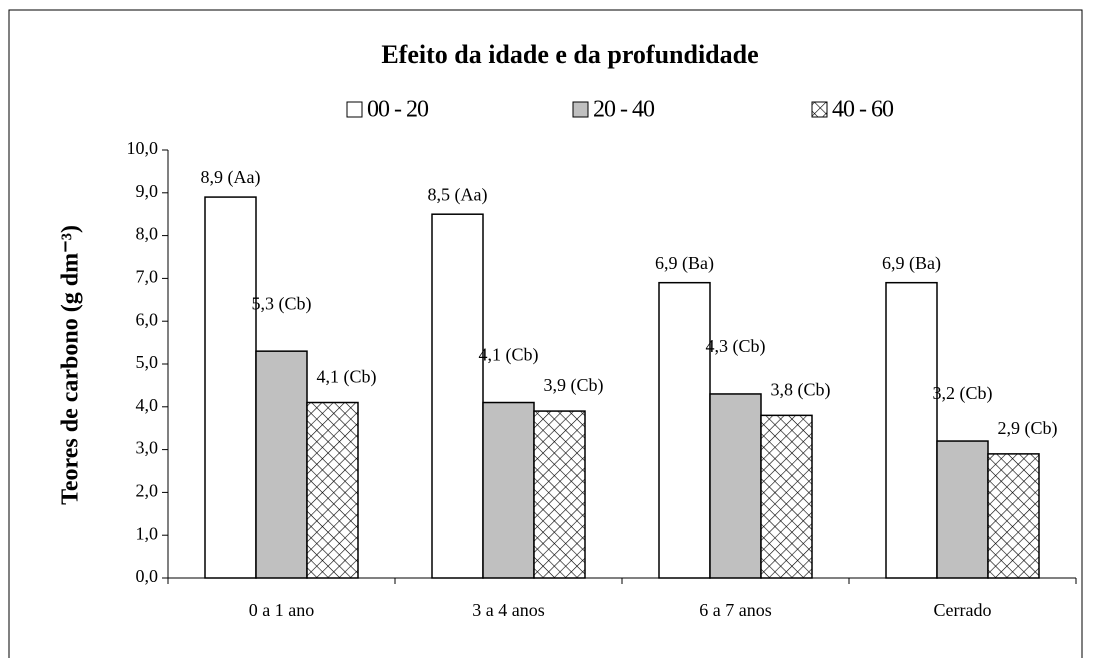 The height and width of the screenshot is (658, 1094). Describe the element at coordinates (458, 194) in the screenshot. I see `value-label: 8,5 (Aa)` at that location.